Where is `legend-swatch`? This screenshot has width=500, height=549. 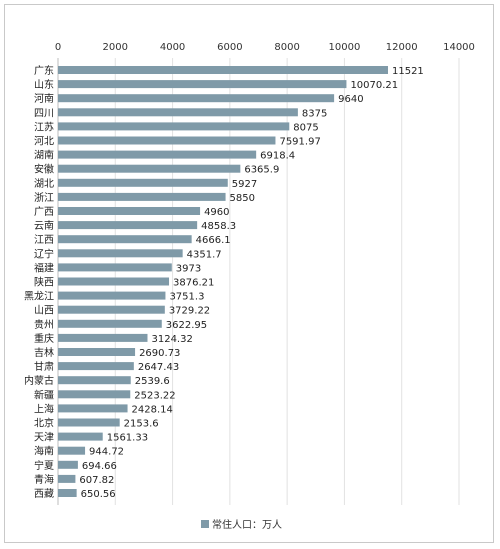 legend-swatch is located at coordinates (205, 524).